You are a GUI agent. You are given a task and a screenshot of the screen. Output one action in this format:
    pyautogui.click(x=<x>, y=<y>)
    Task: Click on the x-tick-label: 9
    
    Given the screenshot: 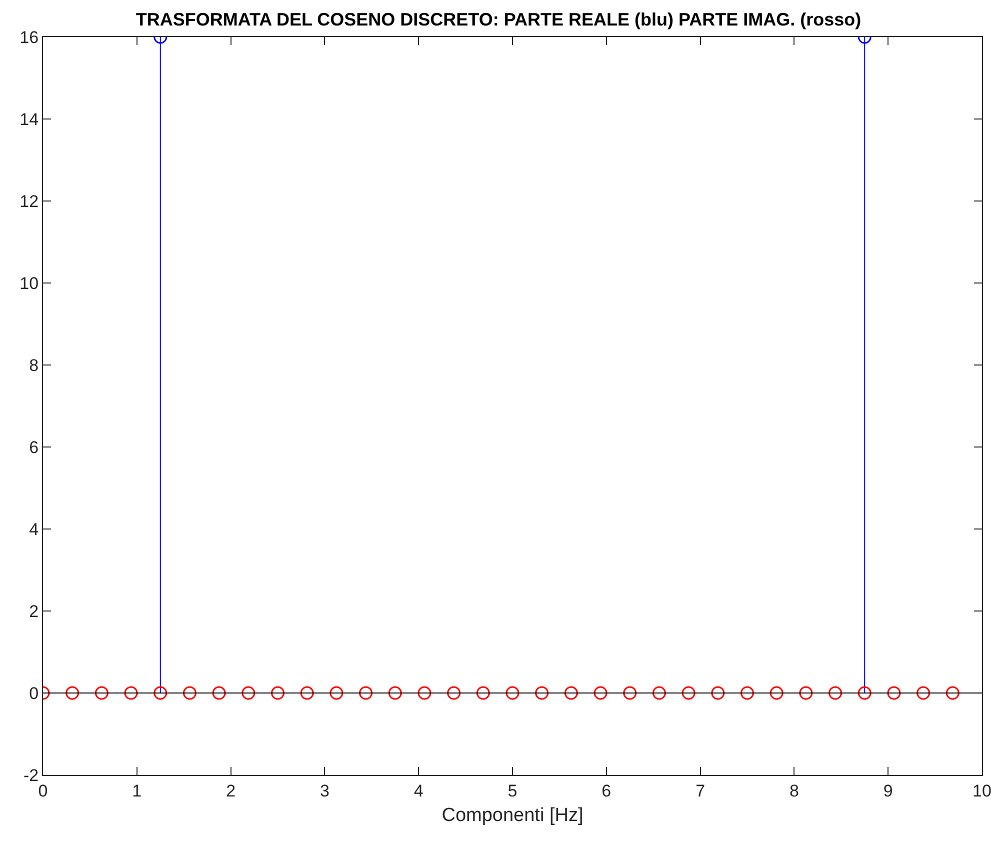 What is the action you would take?
    pyautogui.click(x=888, y=790)
    